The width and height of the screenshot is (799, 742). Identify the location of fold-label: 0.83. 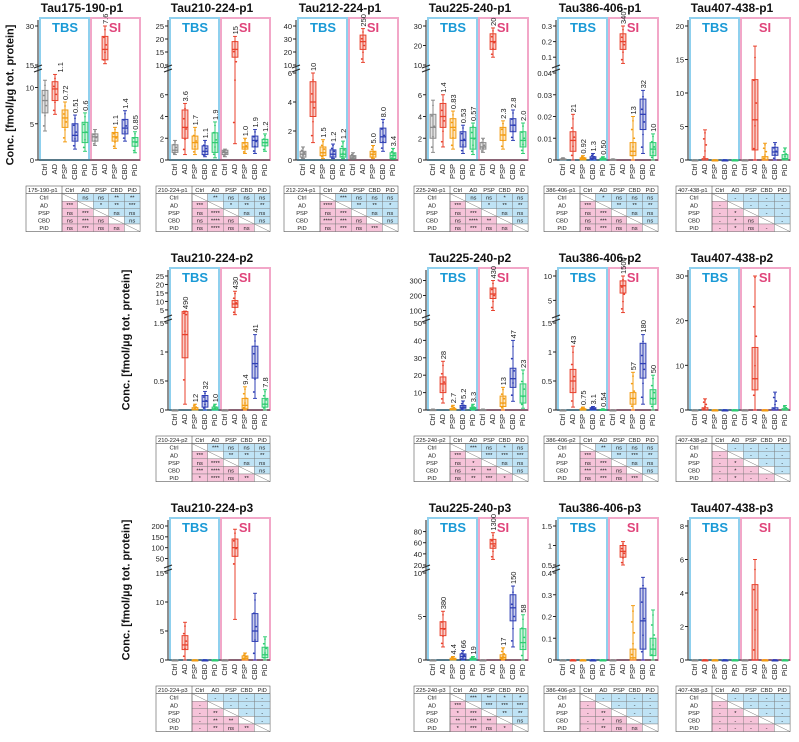
(453, 101).